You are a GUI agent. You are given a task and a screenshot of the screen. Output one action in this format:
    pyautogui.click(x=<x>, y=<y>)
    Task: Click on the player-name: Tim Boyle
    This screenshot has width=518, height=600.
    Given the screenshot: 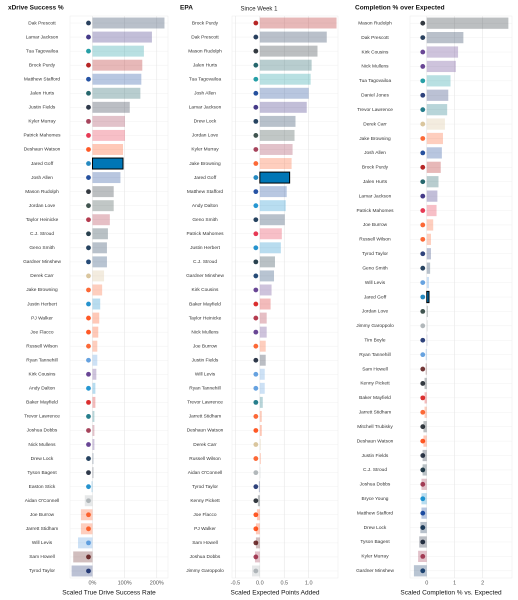 What is the action you would take?
    pyautogui.click(x=374, y=340)
    